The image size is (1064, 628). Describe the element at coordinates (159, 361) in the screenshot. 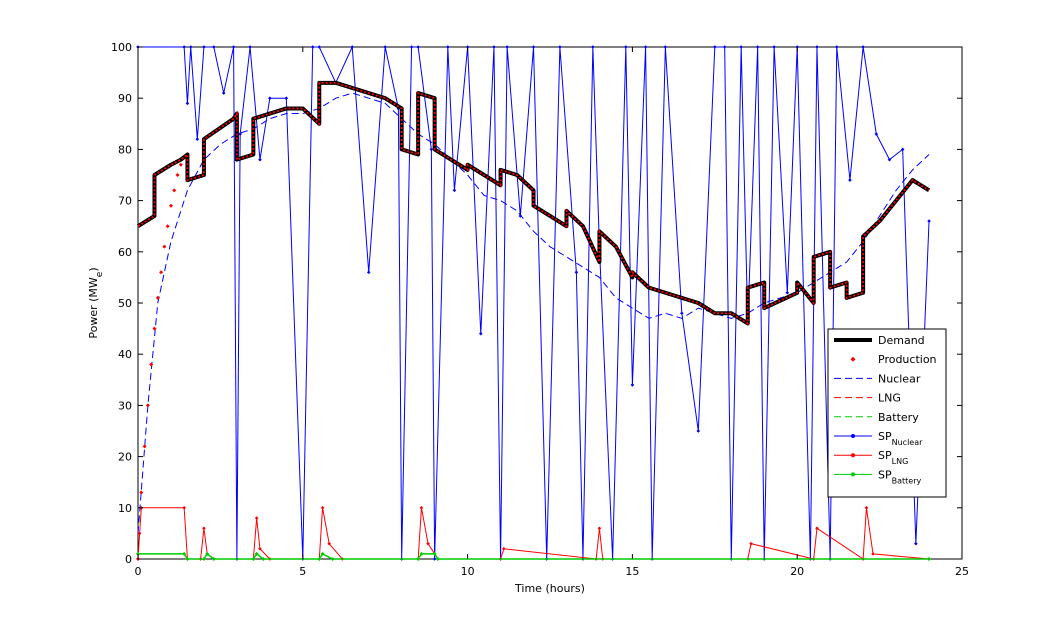

I see `production-markers` at that location.